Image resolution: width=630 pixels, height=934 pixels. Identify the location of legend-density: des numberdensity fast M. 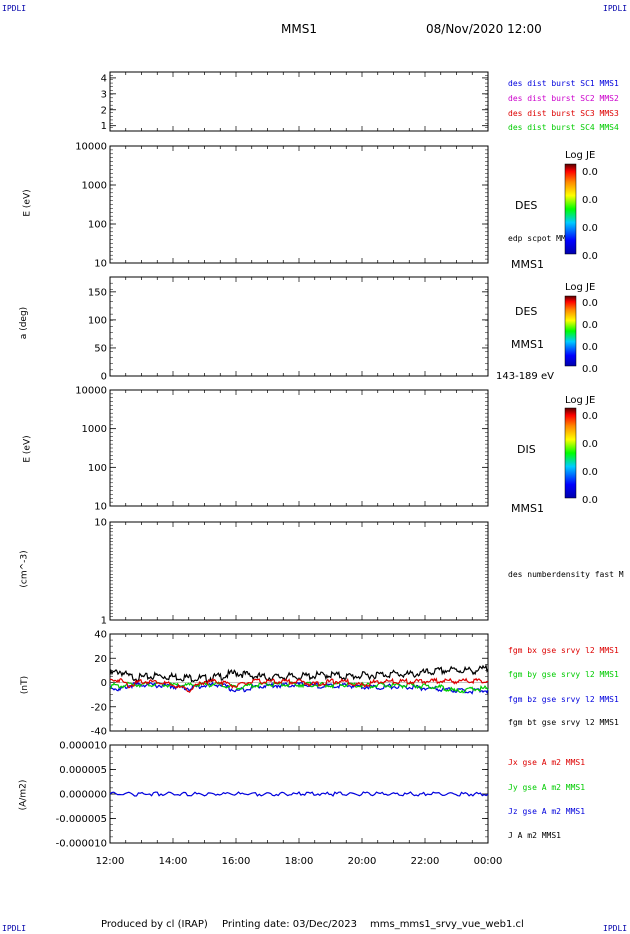
(566, 574).